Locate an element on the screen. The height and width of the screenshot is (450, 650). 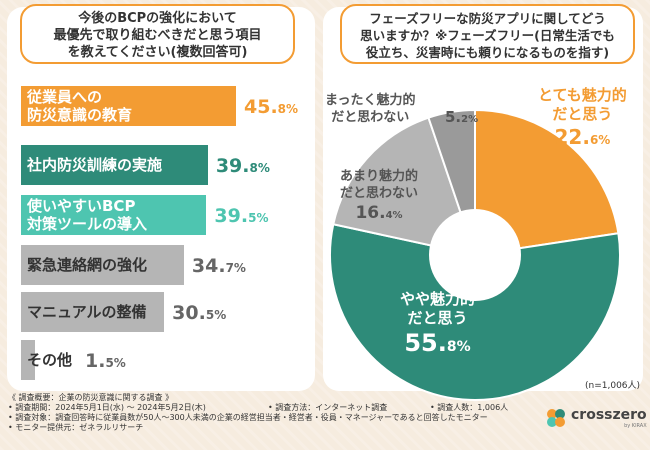
pie-slice is located at coordinates (547, 182).